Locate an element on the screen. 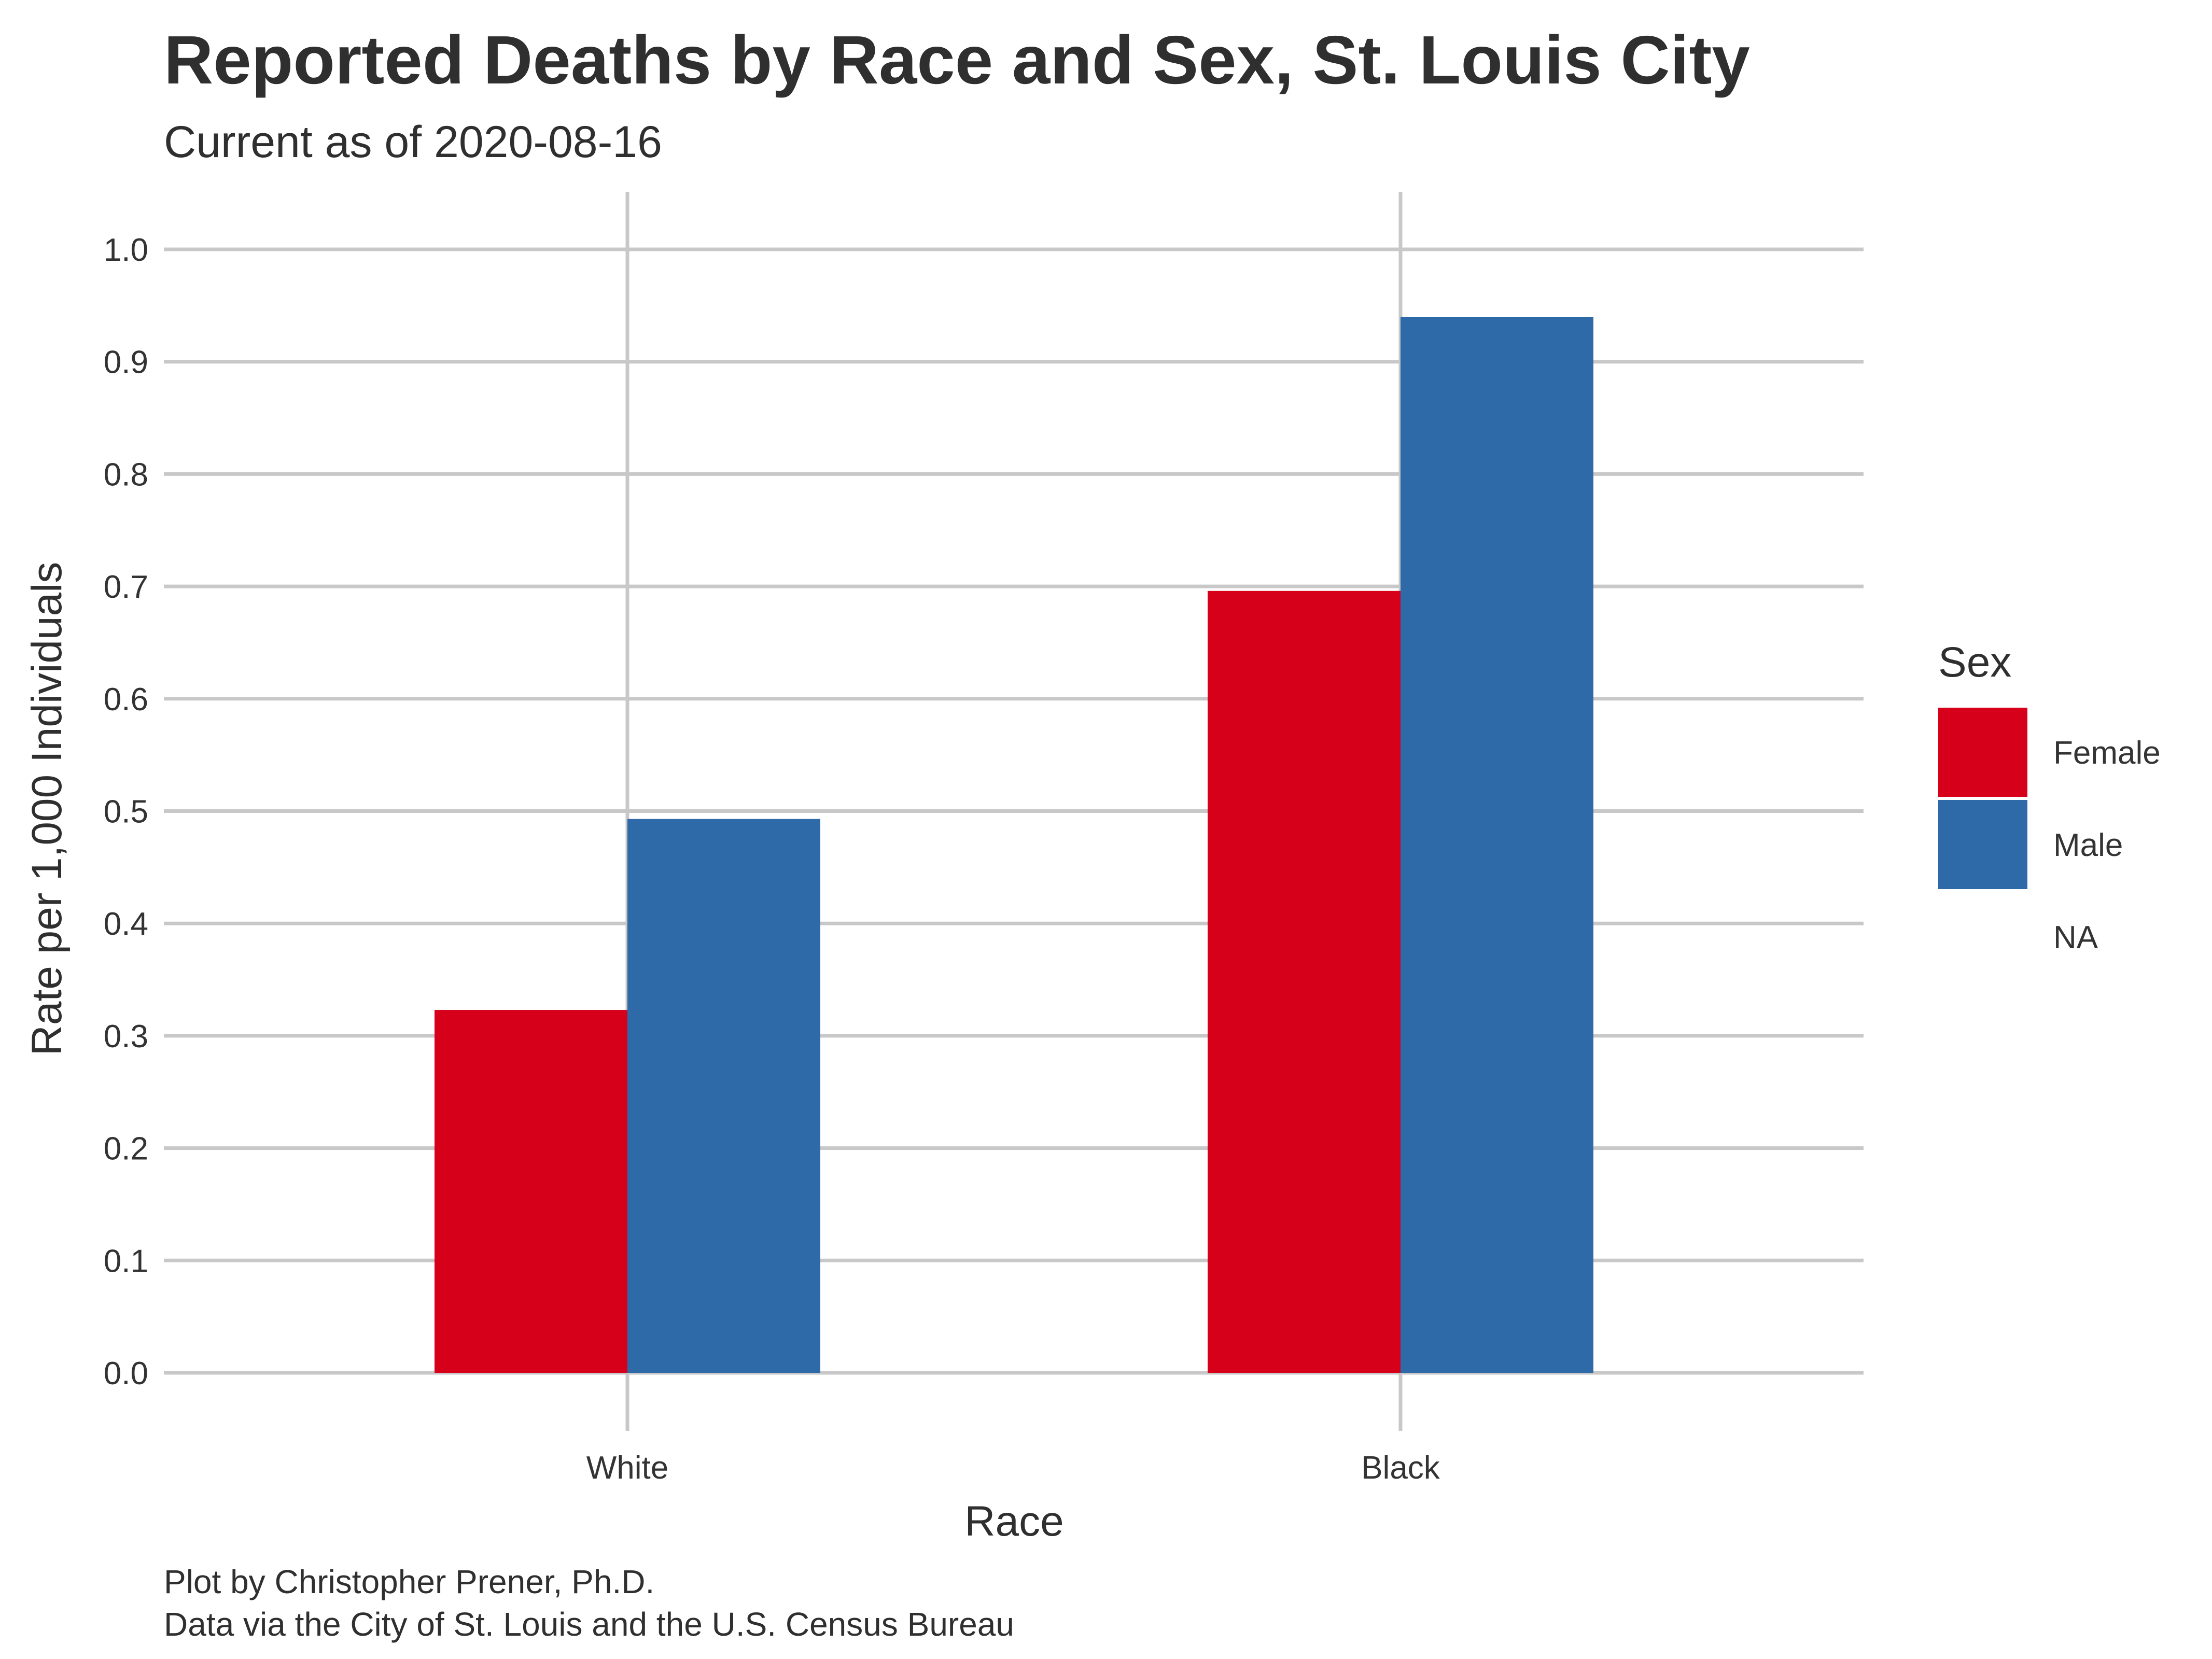 This screenshot has height=1659, width=2212. bar-female-black is located at coordinates (1304, 982).